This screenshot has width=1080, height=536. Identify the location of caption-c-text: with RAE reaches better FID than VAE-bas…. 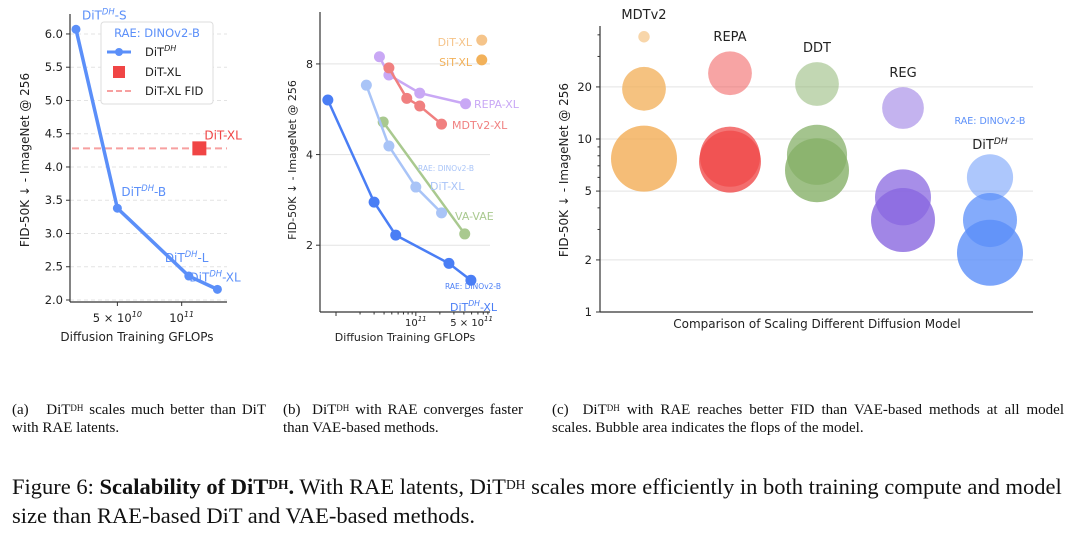
(808, 419).